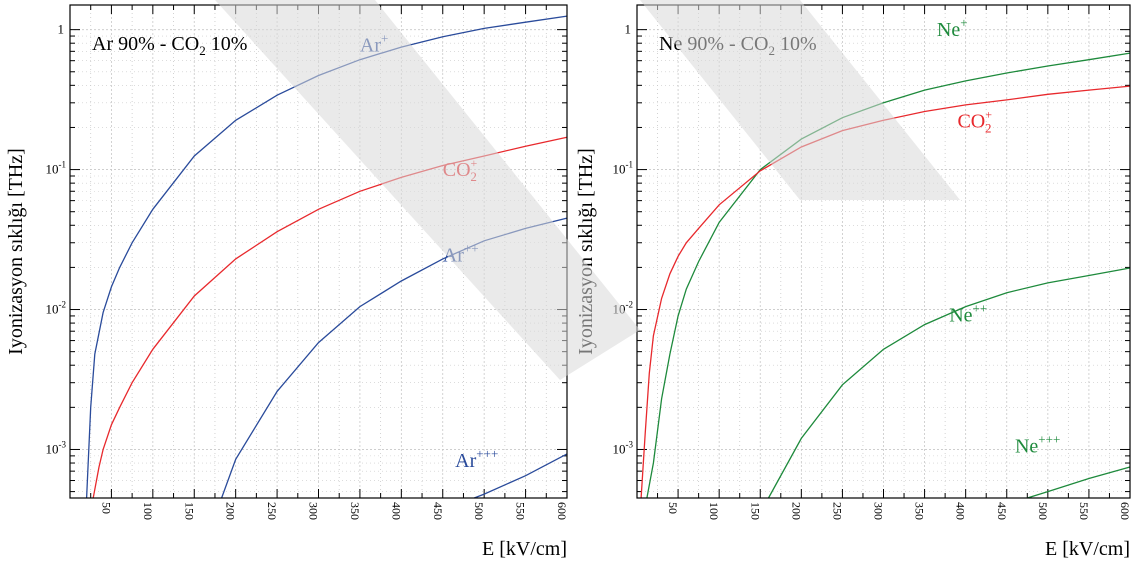  Describe the element at coordinates (476, 459) in the screenshot. I see `series-label: Ar+++` at that location.